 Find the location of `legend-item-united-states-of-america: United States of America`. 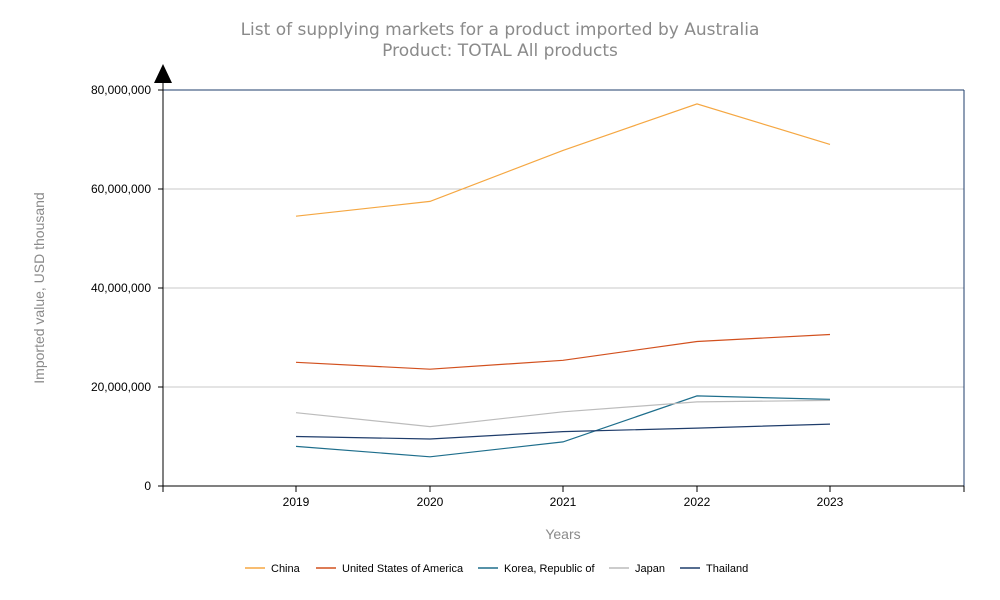

legend-item-united-states-of-america: United States of America is located at coordinates (390, 569).